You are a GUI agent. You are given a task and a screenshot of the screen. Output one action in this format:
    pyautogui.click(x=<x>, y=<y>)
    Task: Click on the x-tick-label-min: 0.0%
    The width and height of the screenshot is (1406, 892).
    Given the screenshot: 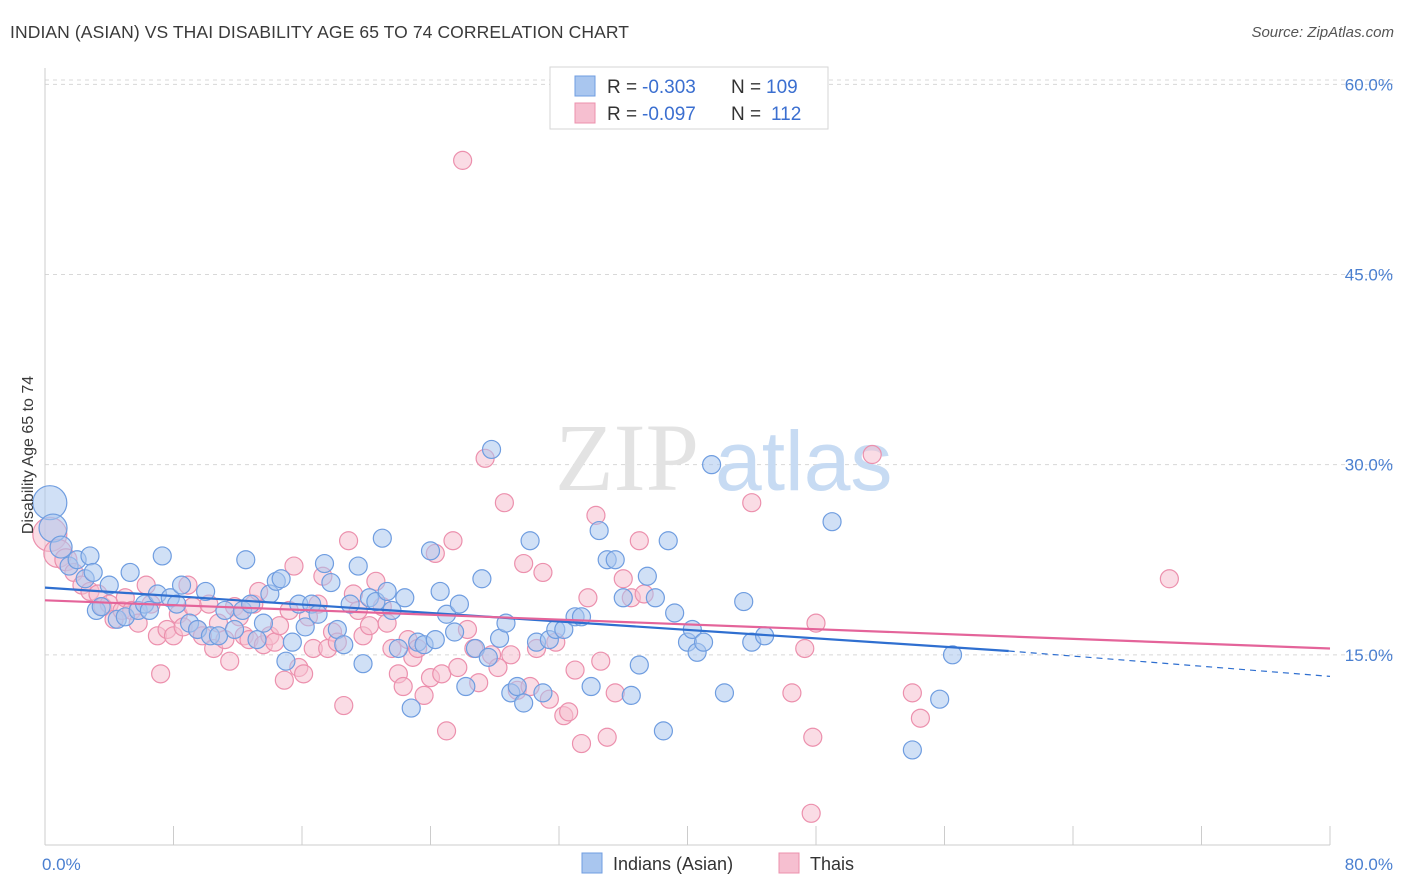 What is the action you would take?
    pyautogui.click(x=61, y=864)
    